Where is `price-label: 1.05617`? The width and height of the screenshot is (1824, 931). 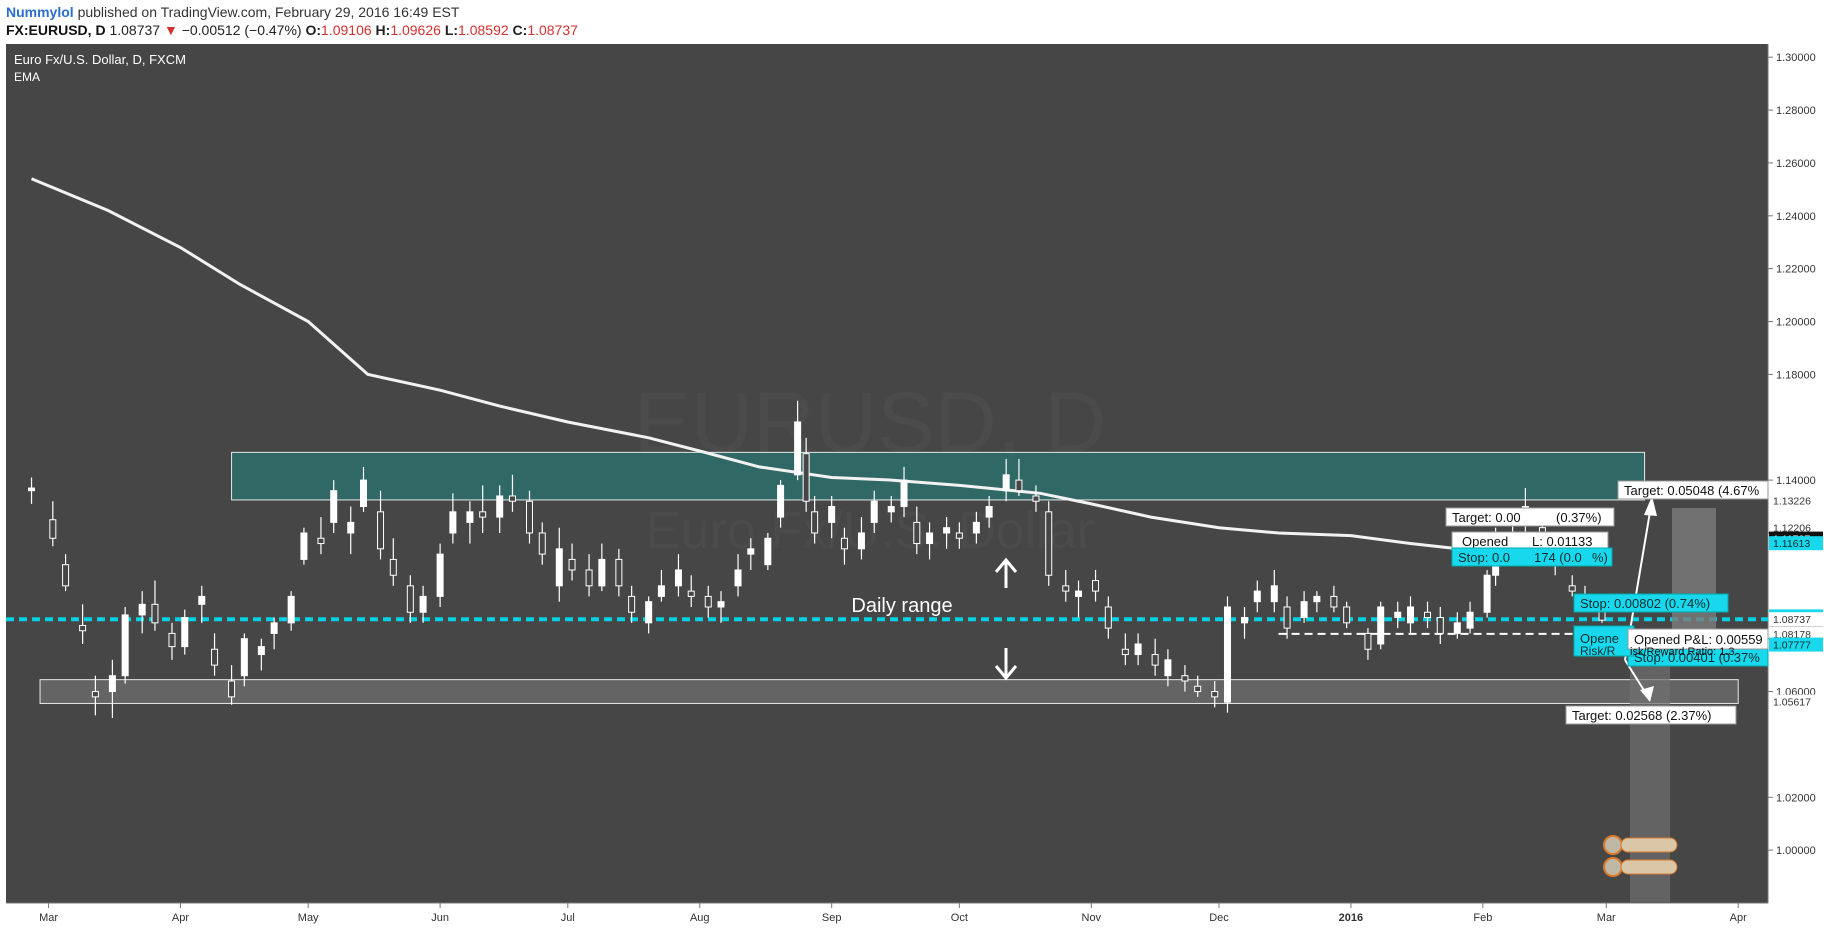 price-label: 1.05617 is located at coordinates (1796, 701).